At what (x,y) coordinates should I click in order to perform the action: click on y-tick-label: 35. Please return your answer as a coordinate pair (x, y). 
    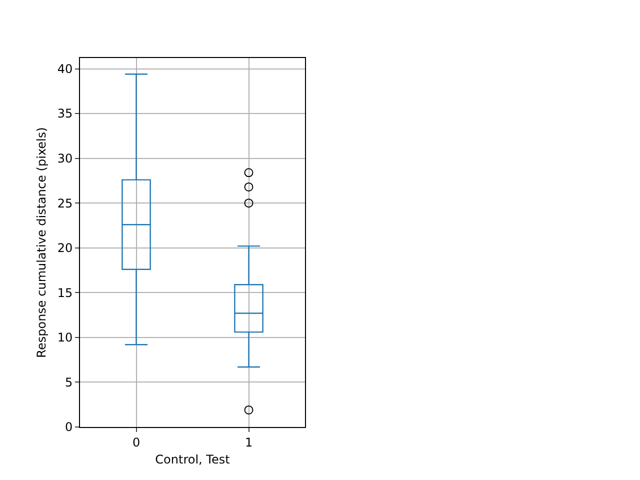
    Looking at the image, I should click on (65, 113).